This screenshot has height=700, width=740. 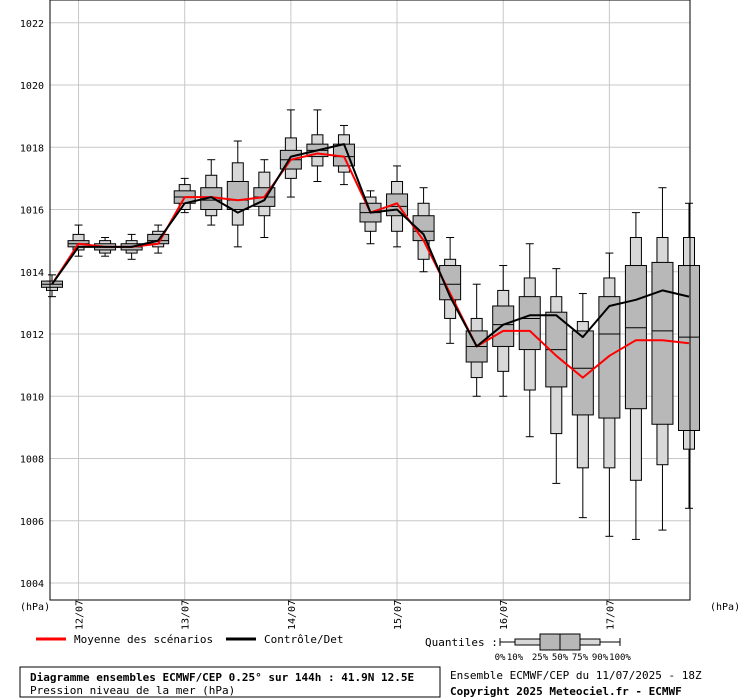 What do you see at coordinates (292, 615) in the screenshot?
I see `x-tick-label: 14/07` at bounding box center [292, 615].